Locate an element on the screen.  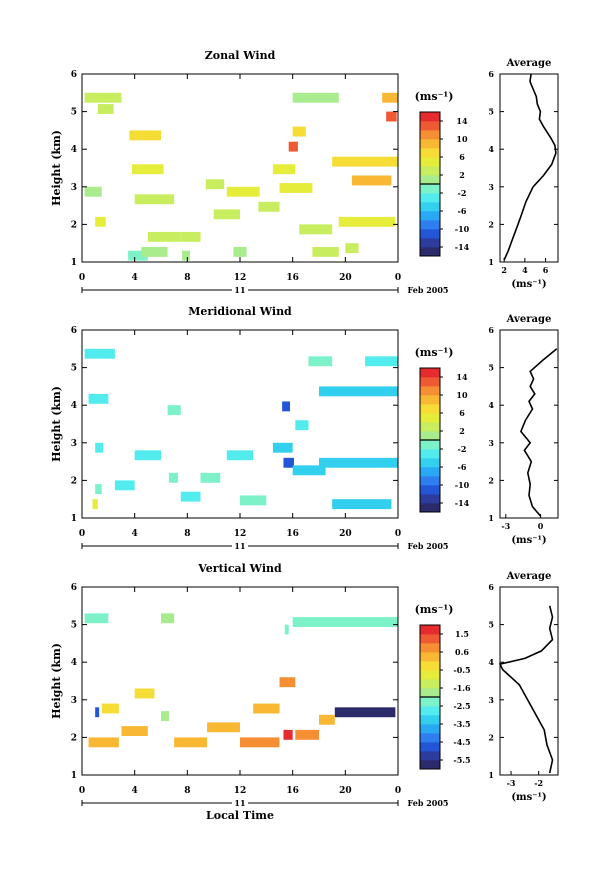
average-x-label: (ms⁻¹) is located at coordinates (528, 540).